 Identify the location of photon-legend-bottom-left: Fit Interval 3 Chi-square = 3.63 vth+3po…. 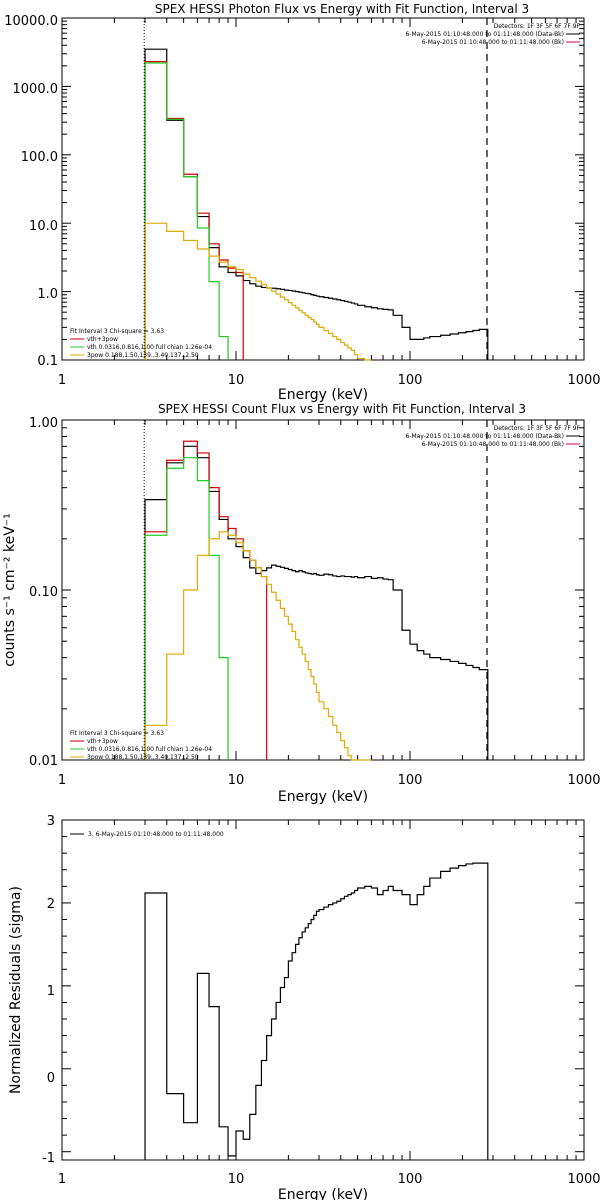
(141, 343).